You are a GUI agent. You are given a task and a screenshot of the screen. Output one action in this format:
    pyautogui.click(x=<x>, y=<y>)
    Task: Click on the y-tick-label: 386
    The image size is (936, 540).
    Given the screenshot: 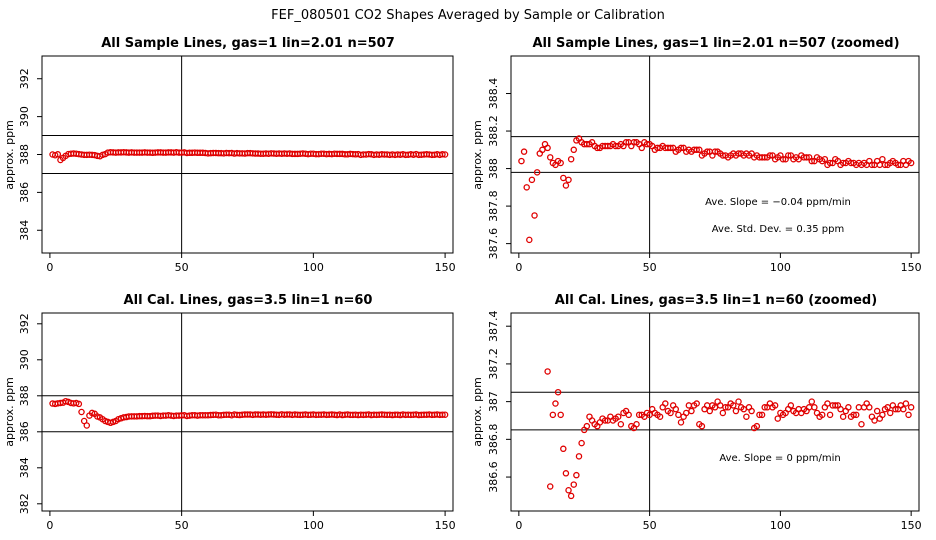 What is the action you would take?
    pyautogui.click(x=24, y=431)
    